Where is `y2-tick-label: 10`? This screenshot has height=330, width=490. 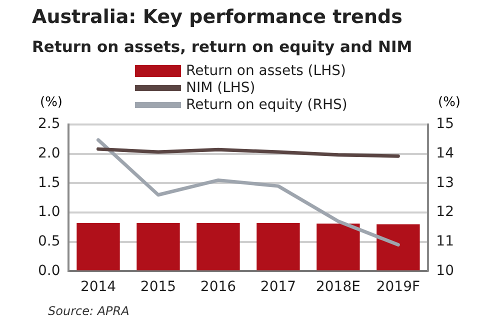 y2-tick-label: 10 is located at coordinates (445, 270).